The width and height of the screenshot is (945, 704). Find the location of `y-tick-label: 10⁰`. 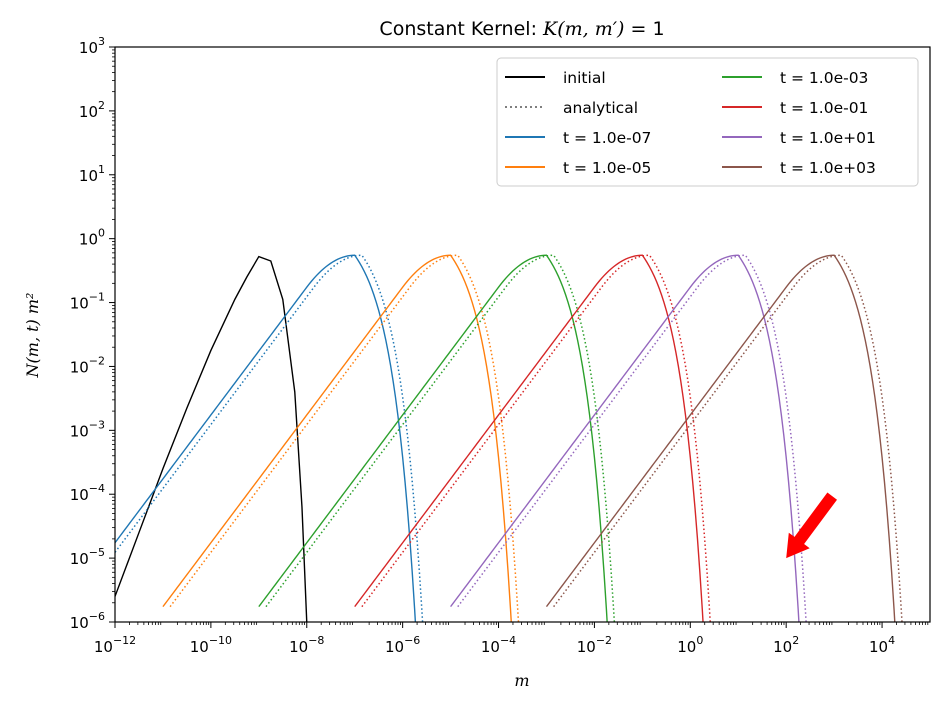

y-tick-label: 10⁰ is located at coordinates (92, 238).